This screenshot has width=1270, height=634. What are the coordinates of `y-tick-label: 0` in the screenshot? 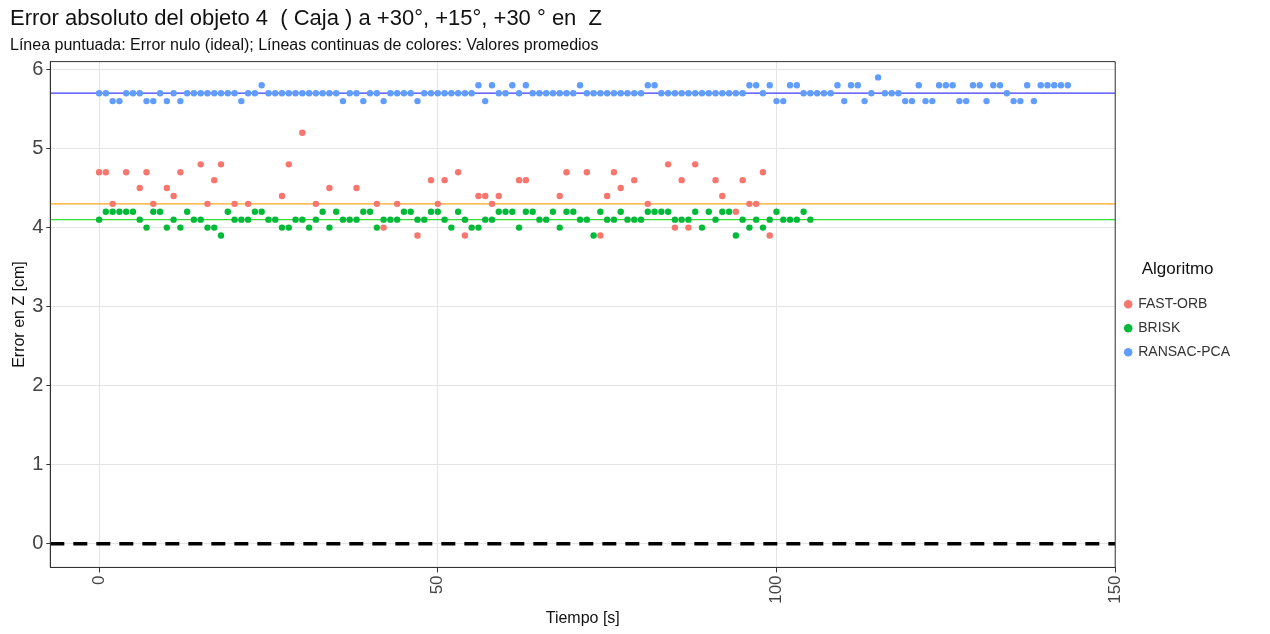 It's located at (38, 542).